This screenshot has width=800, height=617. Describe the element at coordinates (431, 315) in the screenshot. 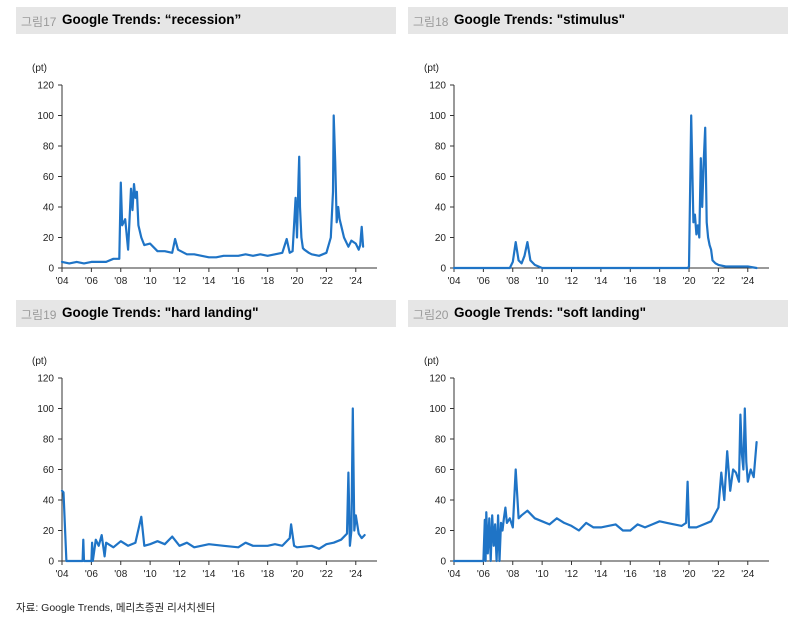

I see `figure-label: 그림20` at that location.